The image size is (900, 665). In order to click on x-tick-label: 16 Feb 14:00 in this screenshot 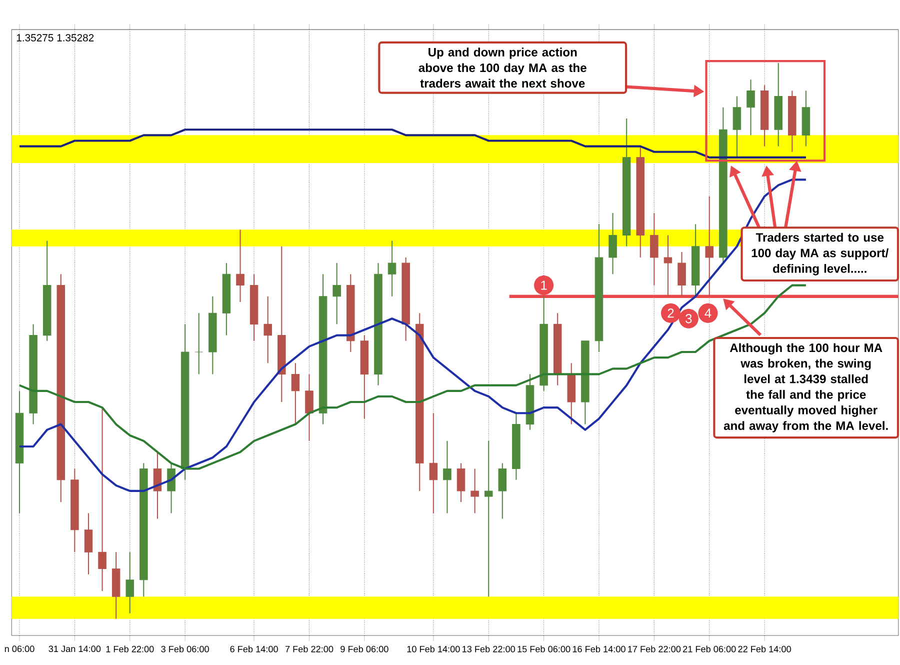, I will do `click(599, 649)`.